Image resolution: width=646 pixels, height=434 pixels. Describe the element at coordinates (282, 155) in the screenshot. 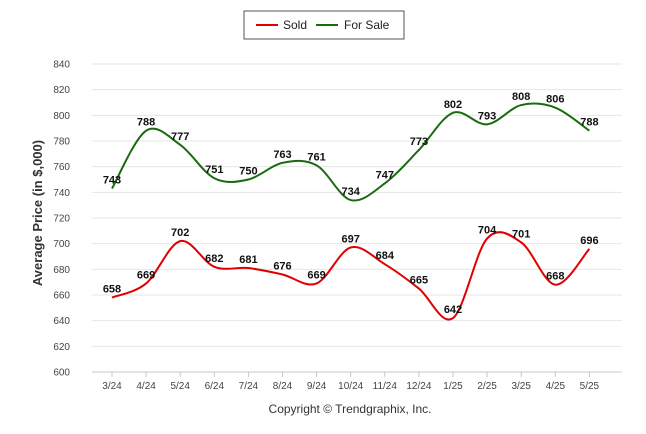

I see `data-label-for-sale: 763` at that location.